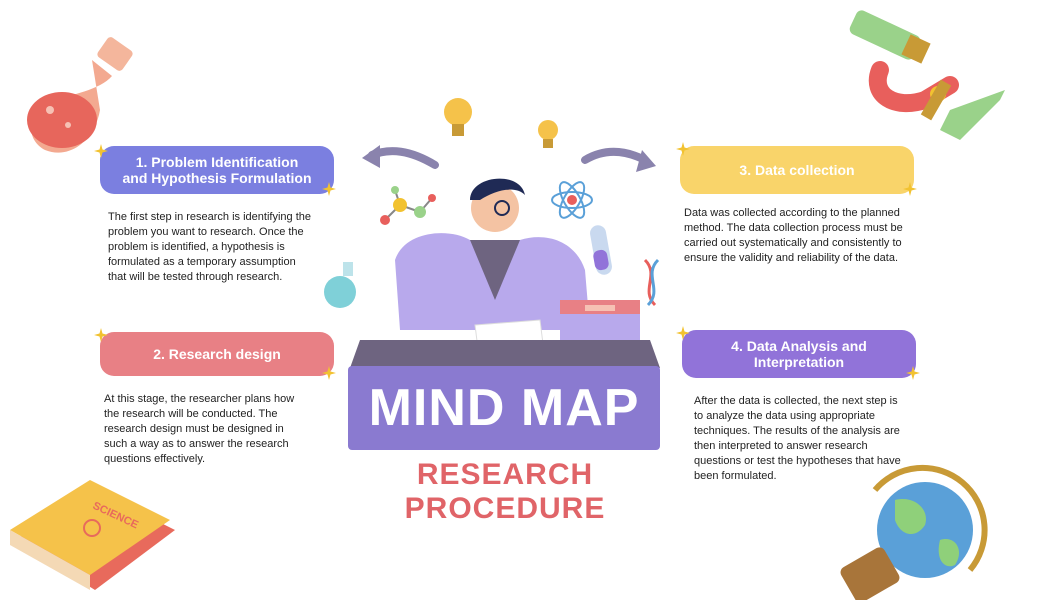 This screenshot has height=600, width=1045. I want to click on atom-icon, so click(572, 200).